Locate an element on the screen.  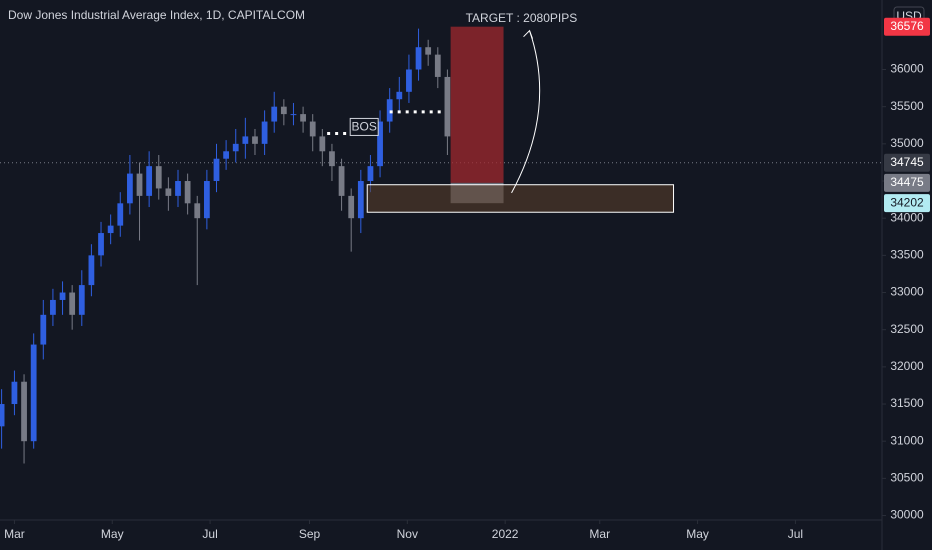
price-label: 36576 is located at coordinates (907, 26).